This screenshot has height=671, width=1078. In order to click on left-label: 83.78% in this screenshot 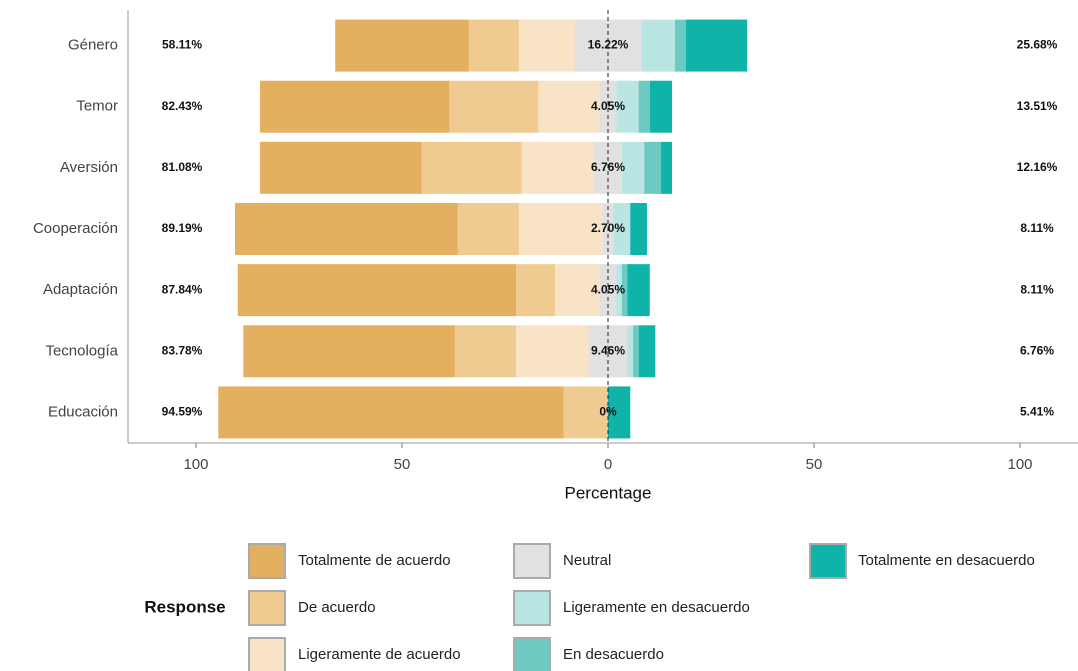, I will do `click(182, 350)`.